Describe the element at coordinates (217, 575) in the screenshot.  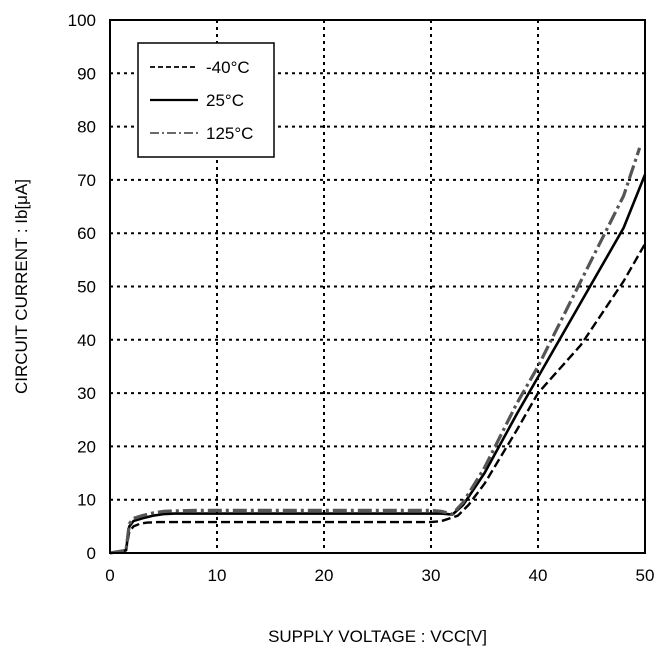
I see `x-tick-label: 10` at that location.